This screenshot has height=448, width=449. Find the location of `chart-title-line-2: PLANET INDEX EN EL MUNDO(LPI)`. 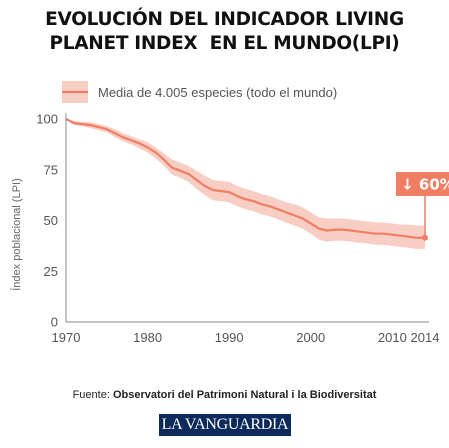

chart-title-line-2: PLANET INDEX EN EL MUNDO(LPI) is located at coordinates (224, 43).